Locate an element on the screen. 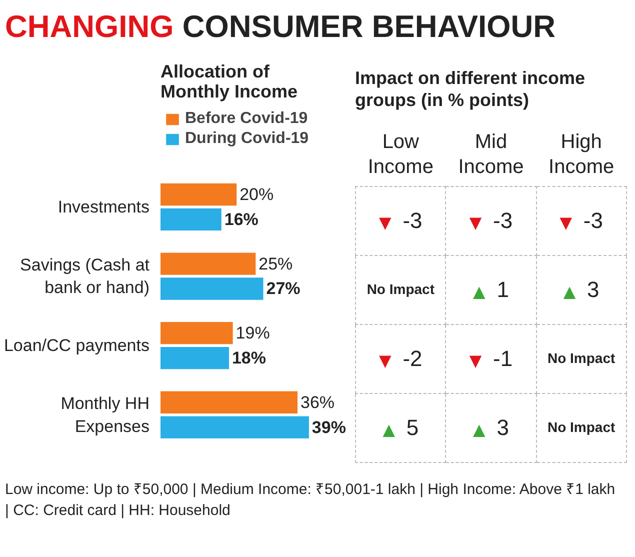 The image size is (635, 557). y-tick-label: Savings (Cash at bank or hand) is located at coordinates (85, 276).